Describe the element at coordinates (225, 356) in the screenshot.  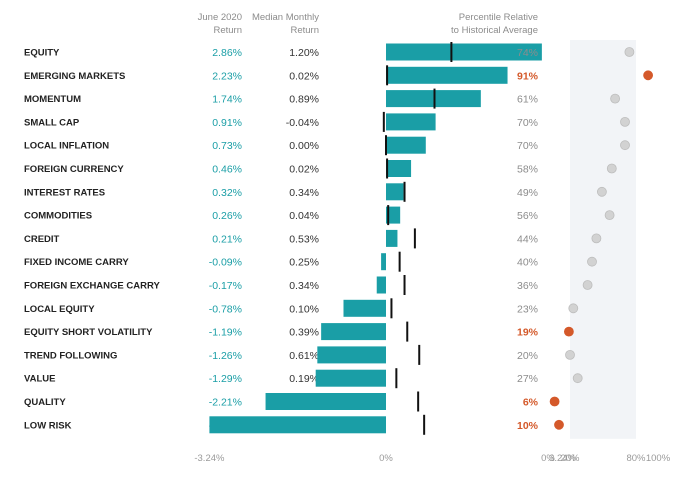
I see `june-return-value: -1.26%` at that location.